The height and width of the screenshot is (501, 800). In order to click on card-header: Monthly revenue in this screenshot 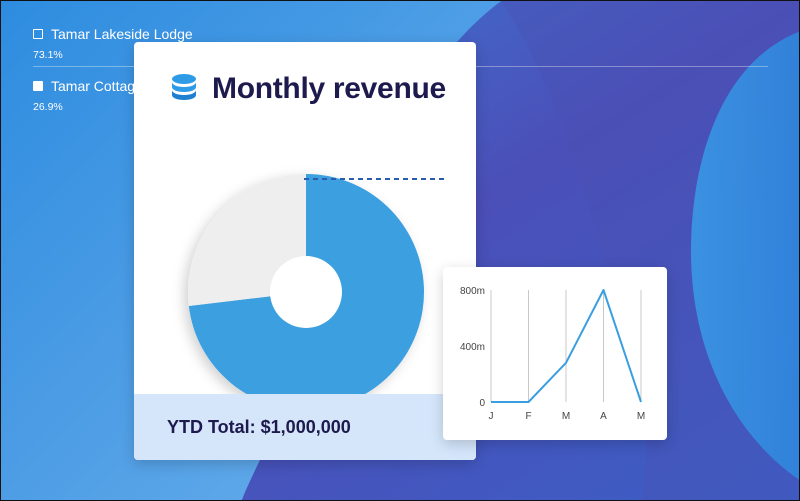, I will do `click(308, 89)`.